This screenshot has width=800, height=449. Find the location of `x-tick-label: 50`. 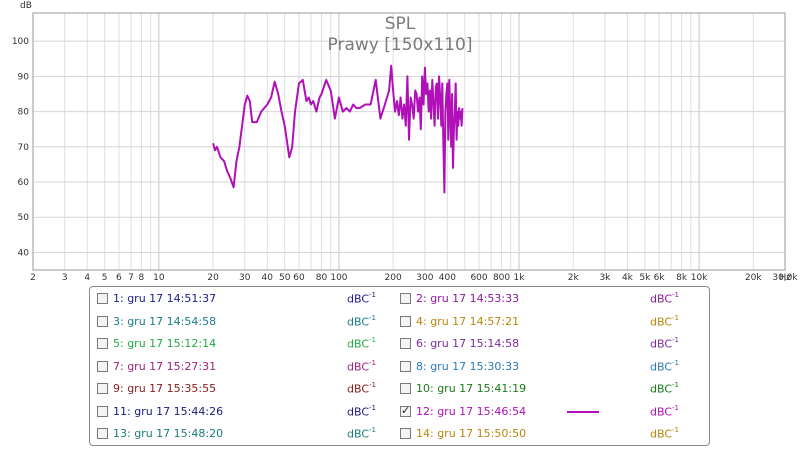

x-tick-label: 50 is located at coordinates (285, 278).